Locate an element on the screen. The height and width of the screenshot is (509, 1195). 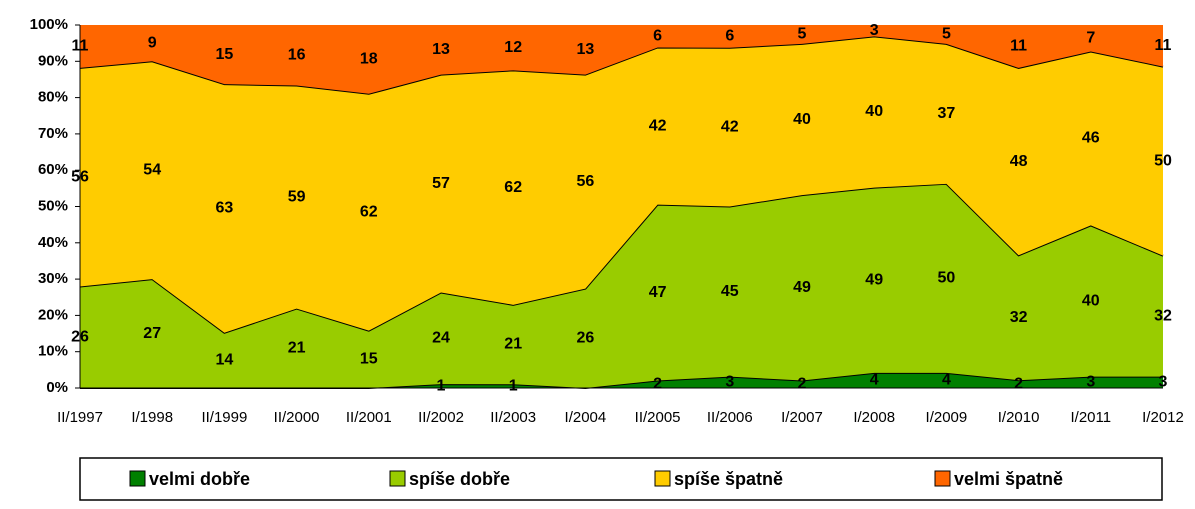
y-tick-label: 80% is located at coordinates (53, 97).